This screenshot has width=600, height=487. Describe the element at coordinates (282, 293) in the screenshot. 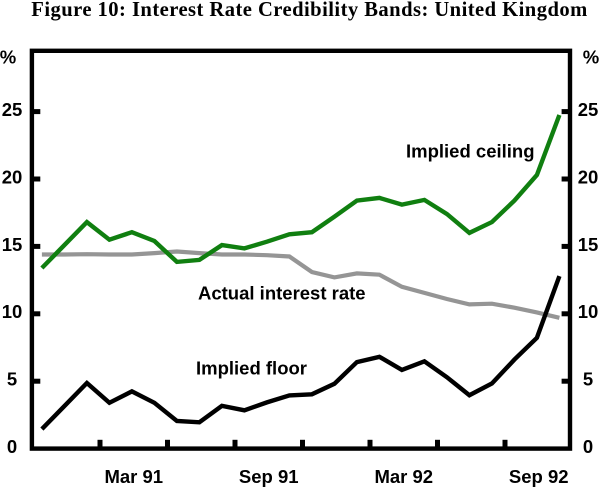

I see `svg-text: Actual interest rate` at that location.